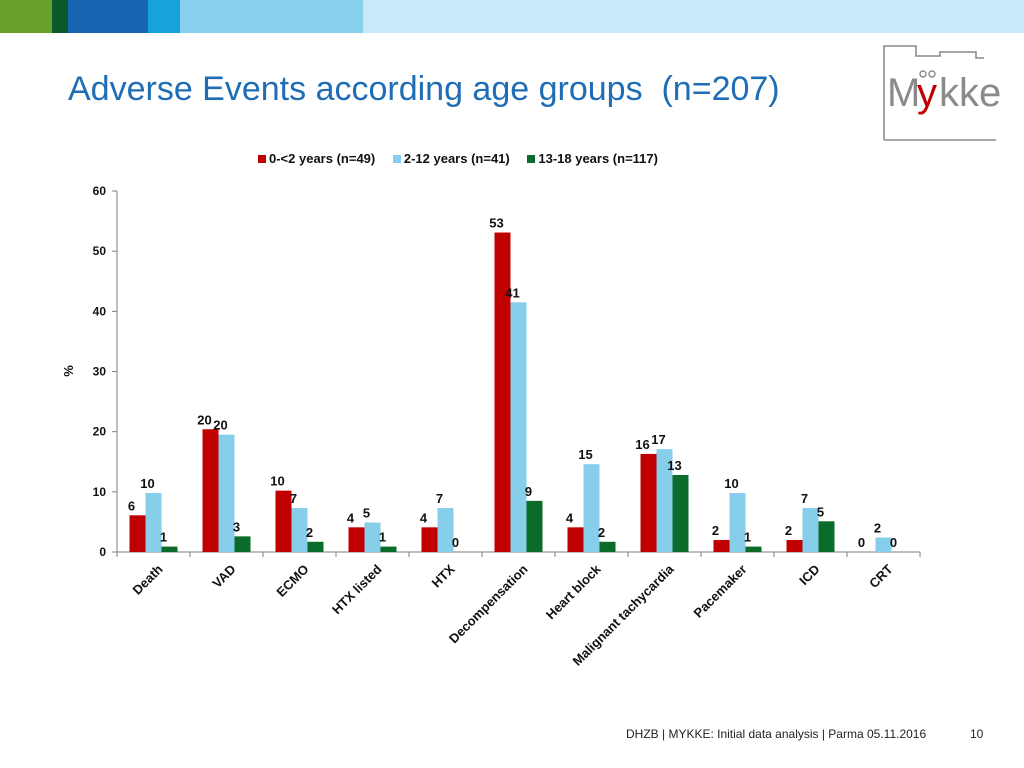 This screenshot has width=1024, height=768. What do you see at coordinates (570, 517) in the screenshot?
I see `data-label-0-6: 4` at bounding box center [570, 517].